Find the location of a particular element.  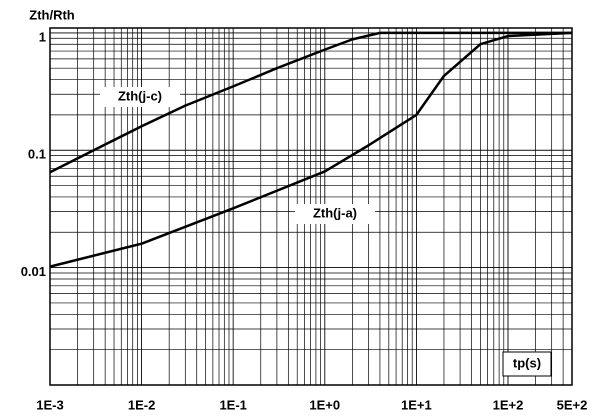

x-tick-label: 1E+1 is located at coordinates (416, 404).